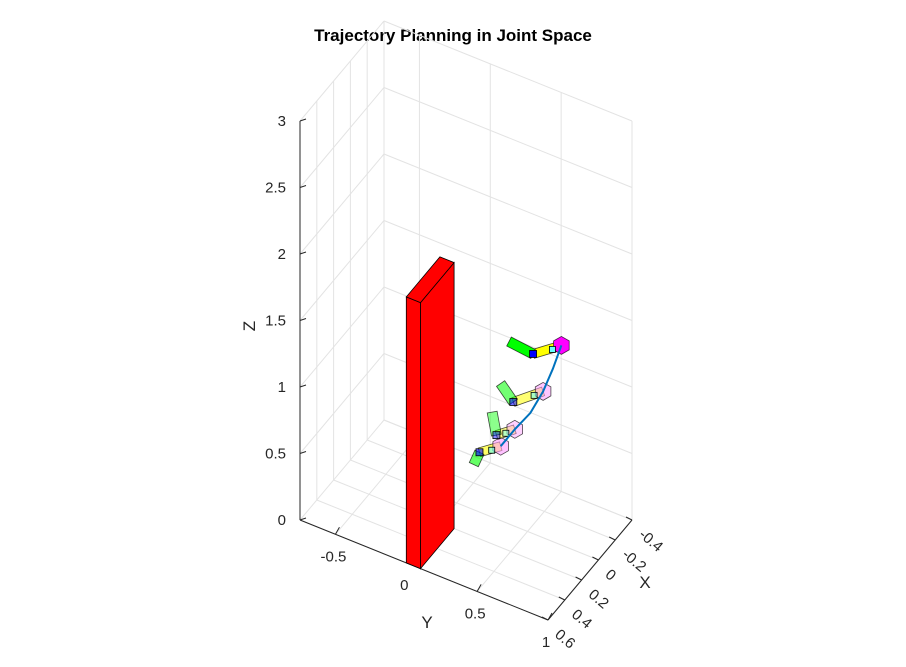 This screenshot has width=906, height=667. What do you see at coordinates (644, 582) in the screenshot?
I see `x-axis-label: X` at bounding box center [644, 582].